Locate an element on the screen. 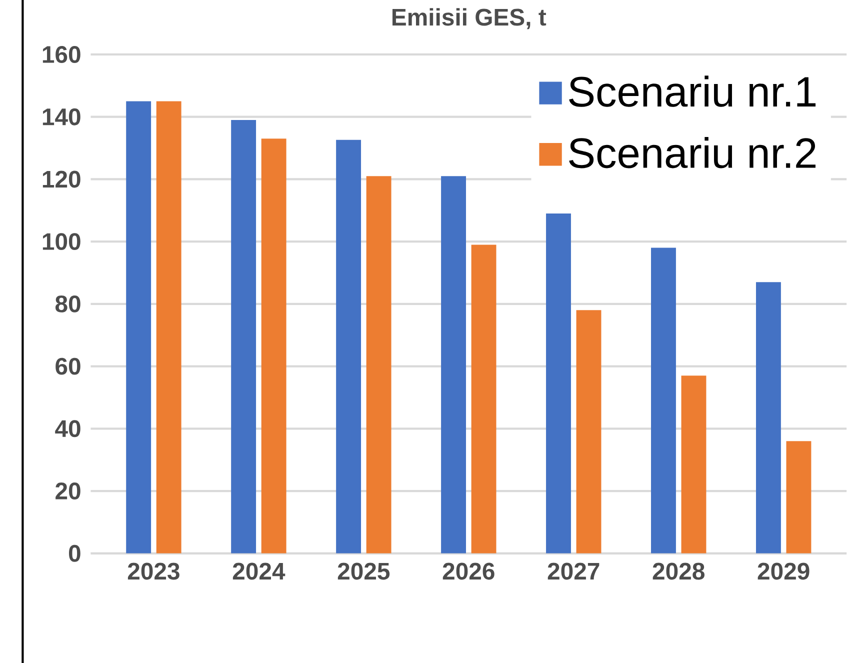  x-tick-label: 2026 is located at coordinates (468, 571).